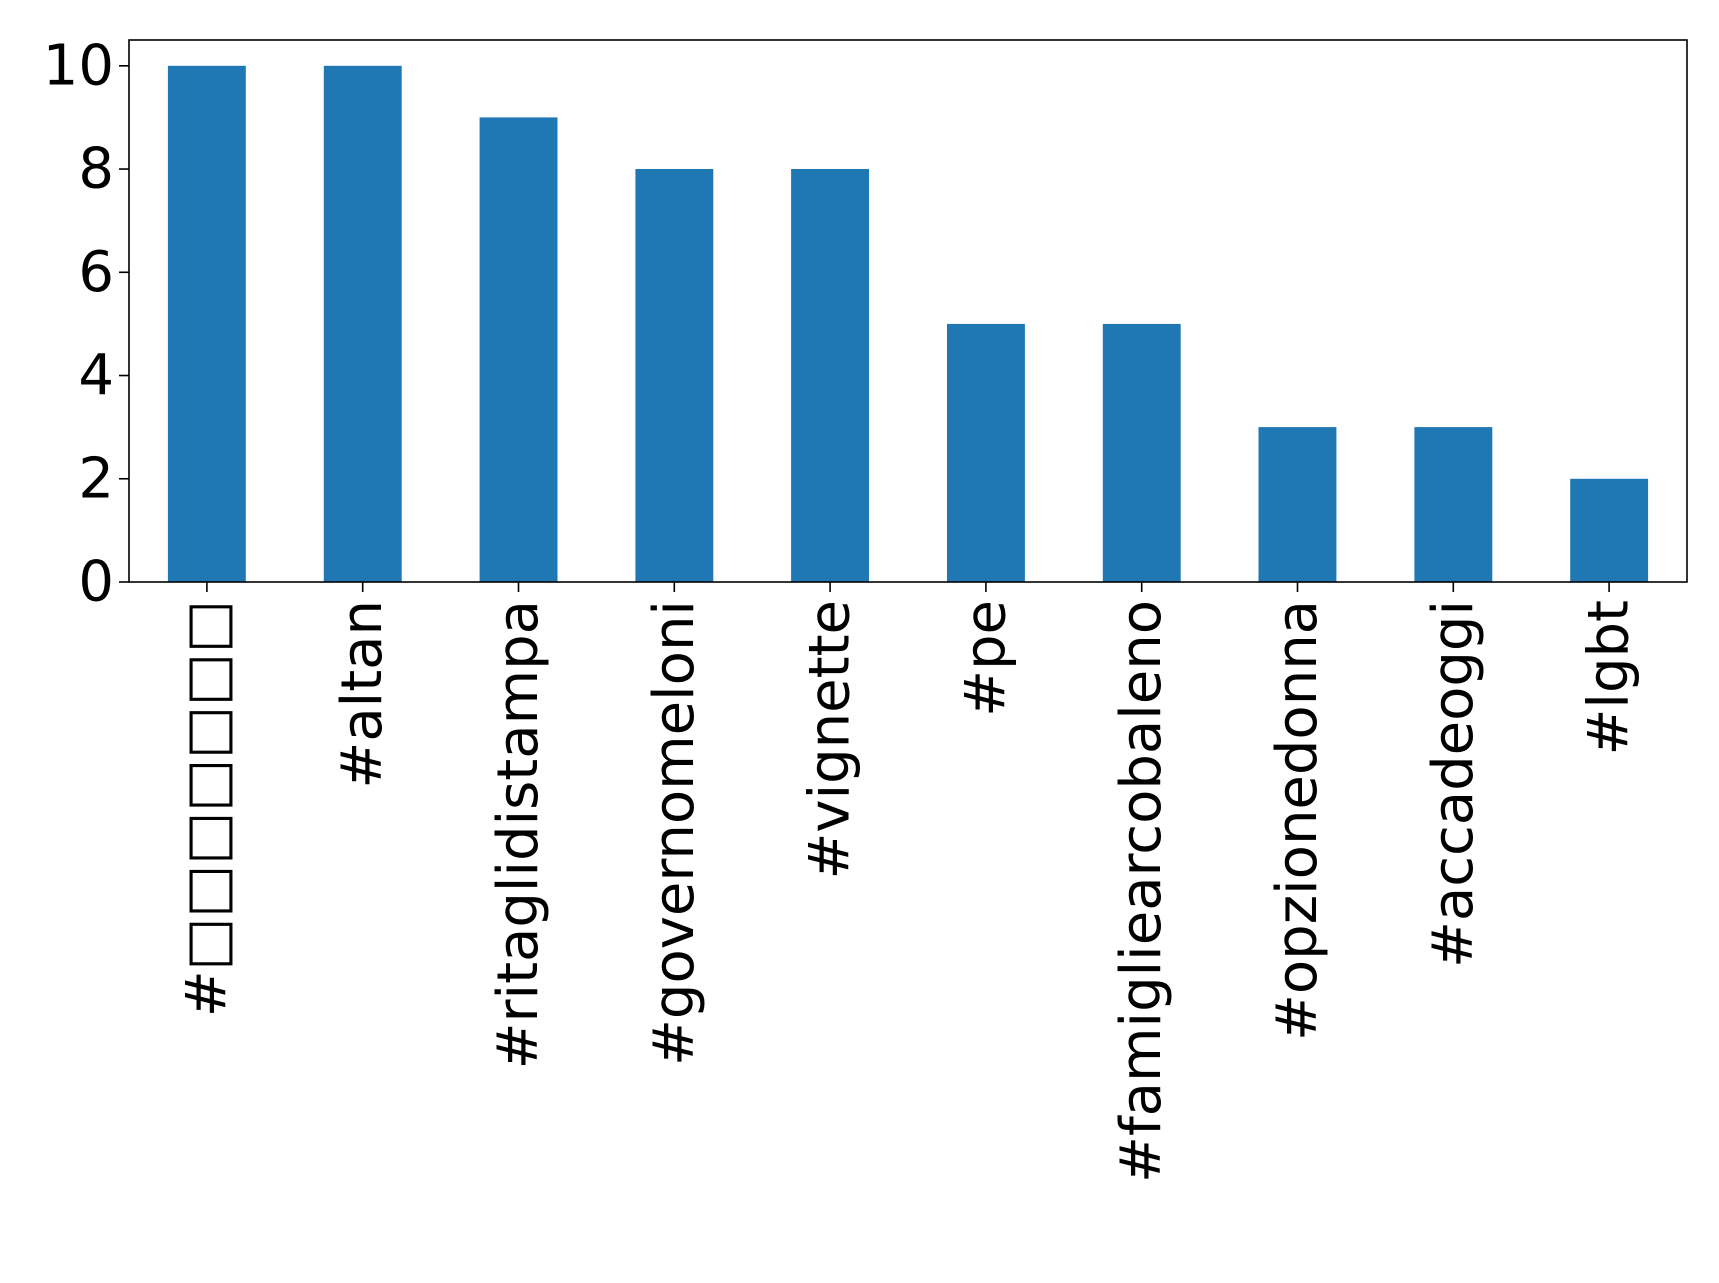  Describe the element at coordinates (674, 833) in the screenshot. I see `x-tick-label: #governomeloni` at that location.